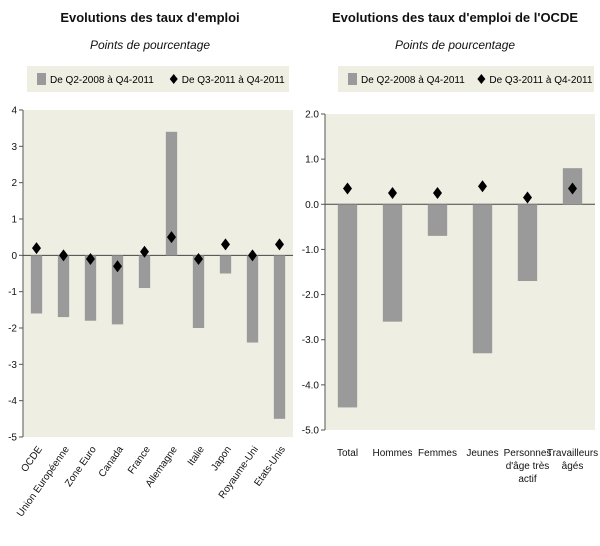  Describe the element at coordinates (312, 160) in the screenshot. I see `y-tick-label: 1.0` at that location.